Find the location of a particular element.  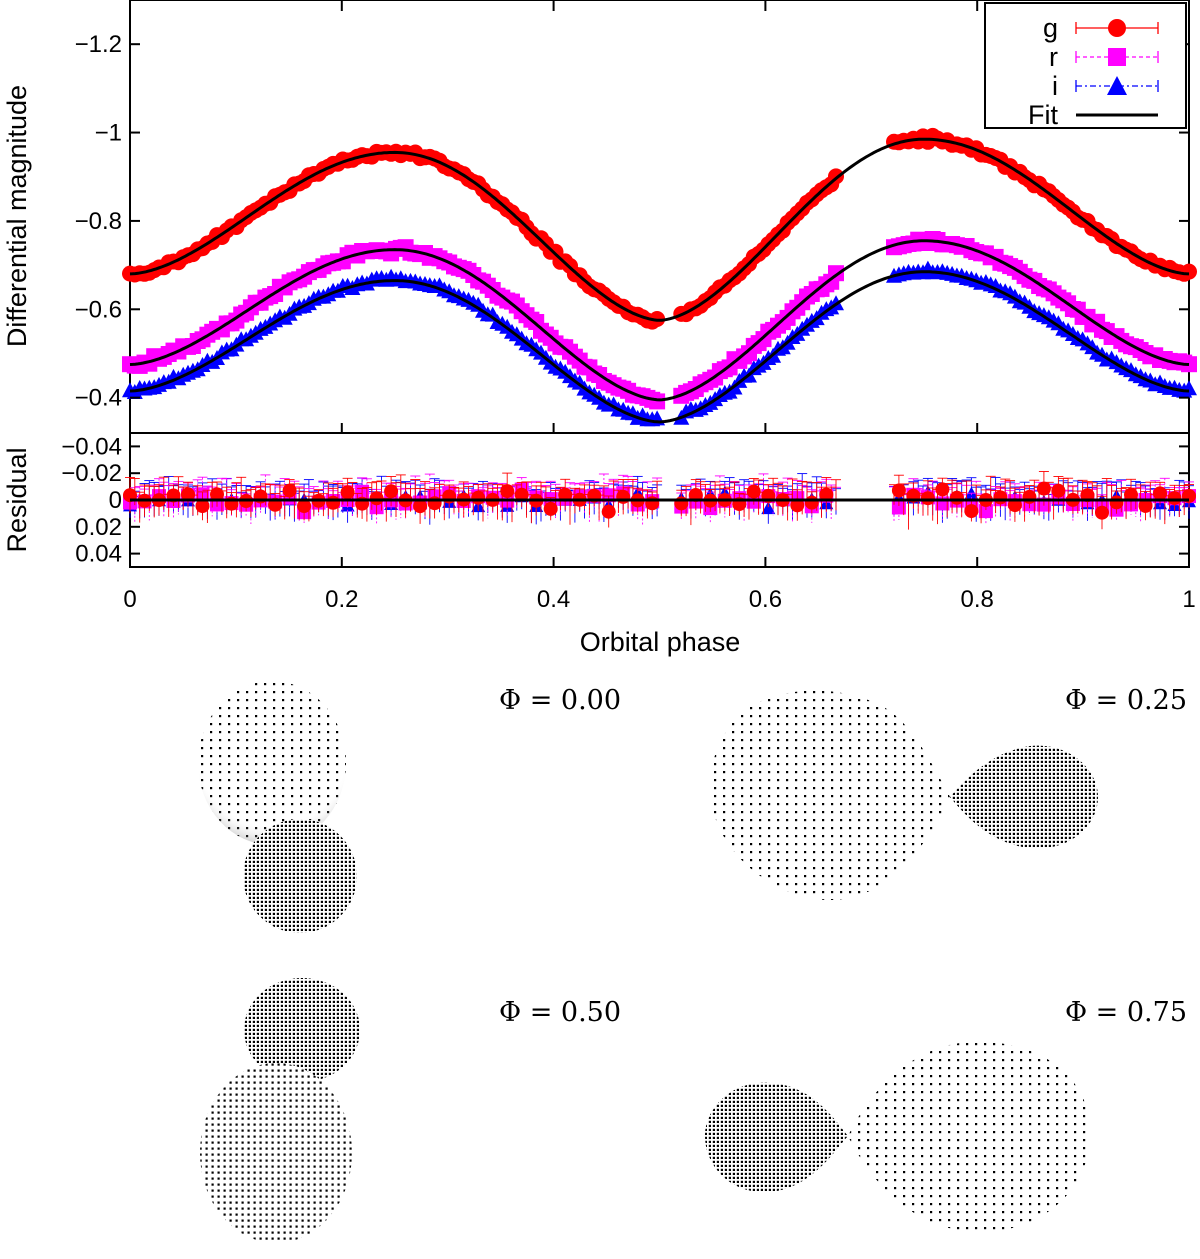

fit-line-g is located at coordinates (659, 229).